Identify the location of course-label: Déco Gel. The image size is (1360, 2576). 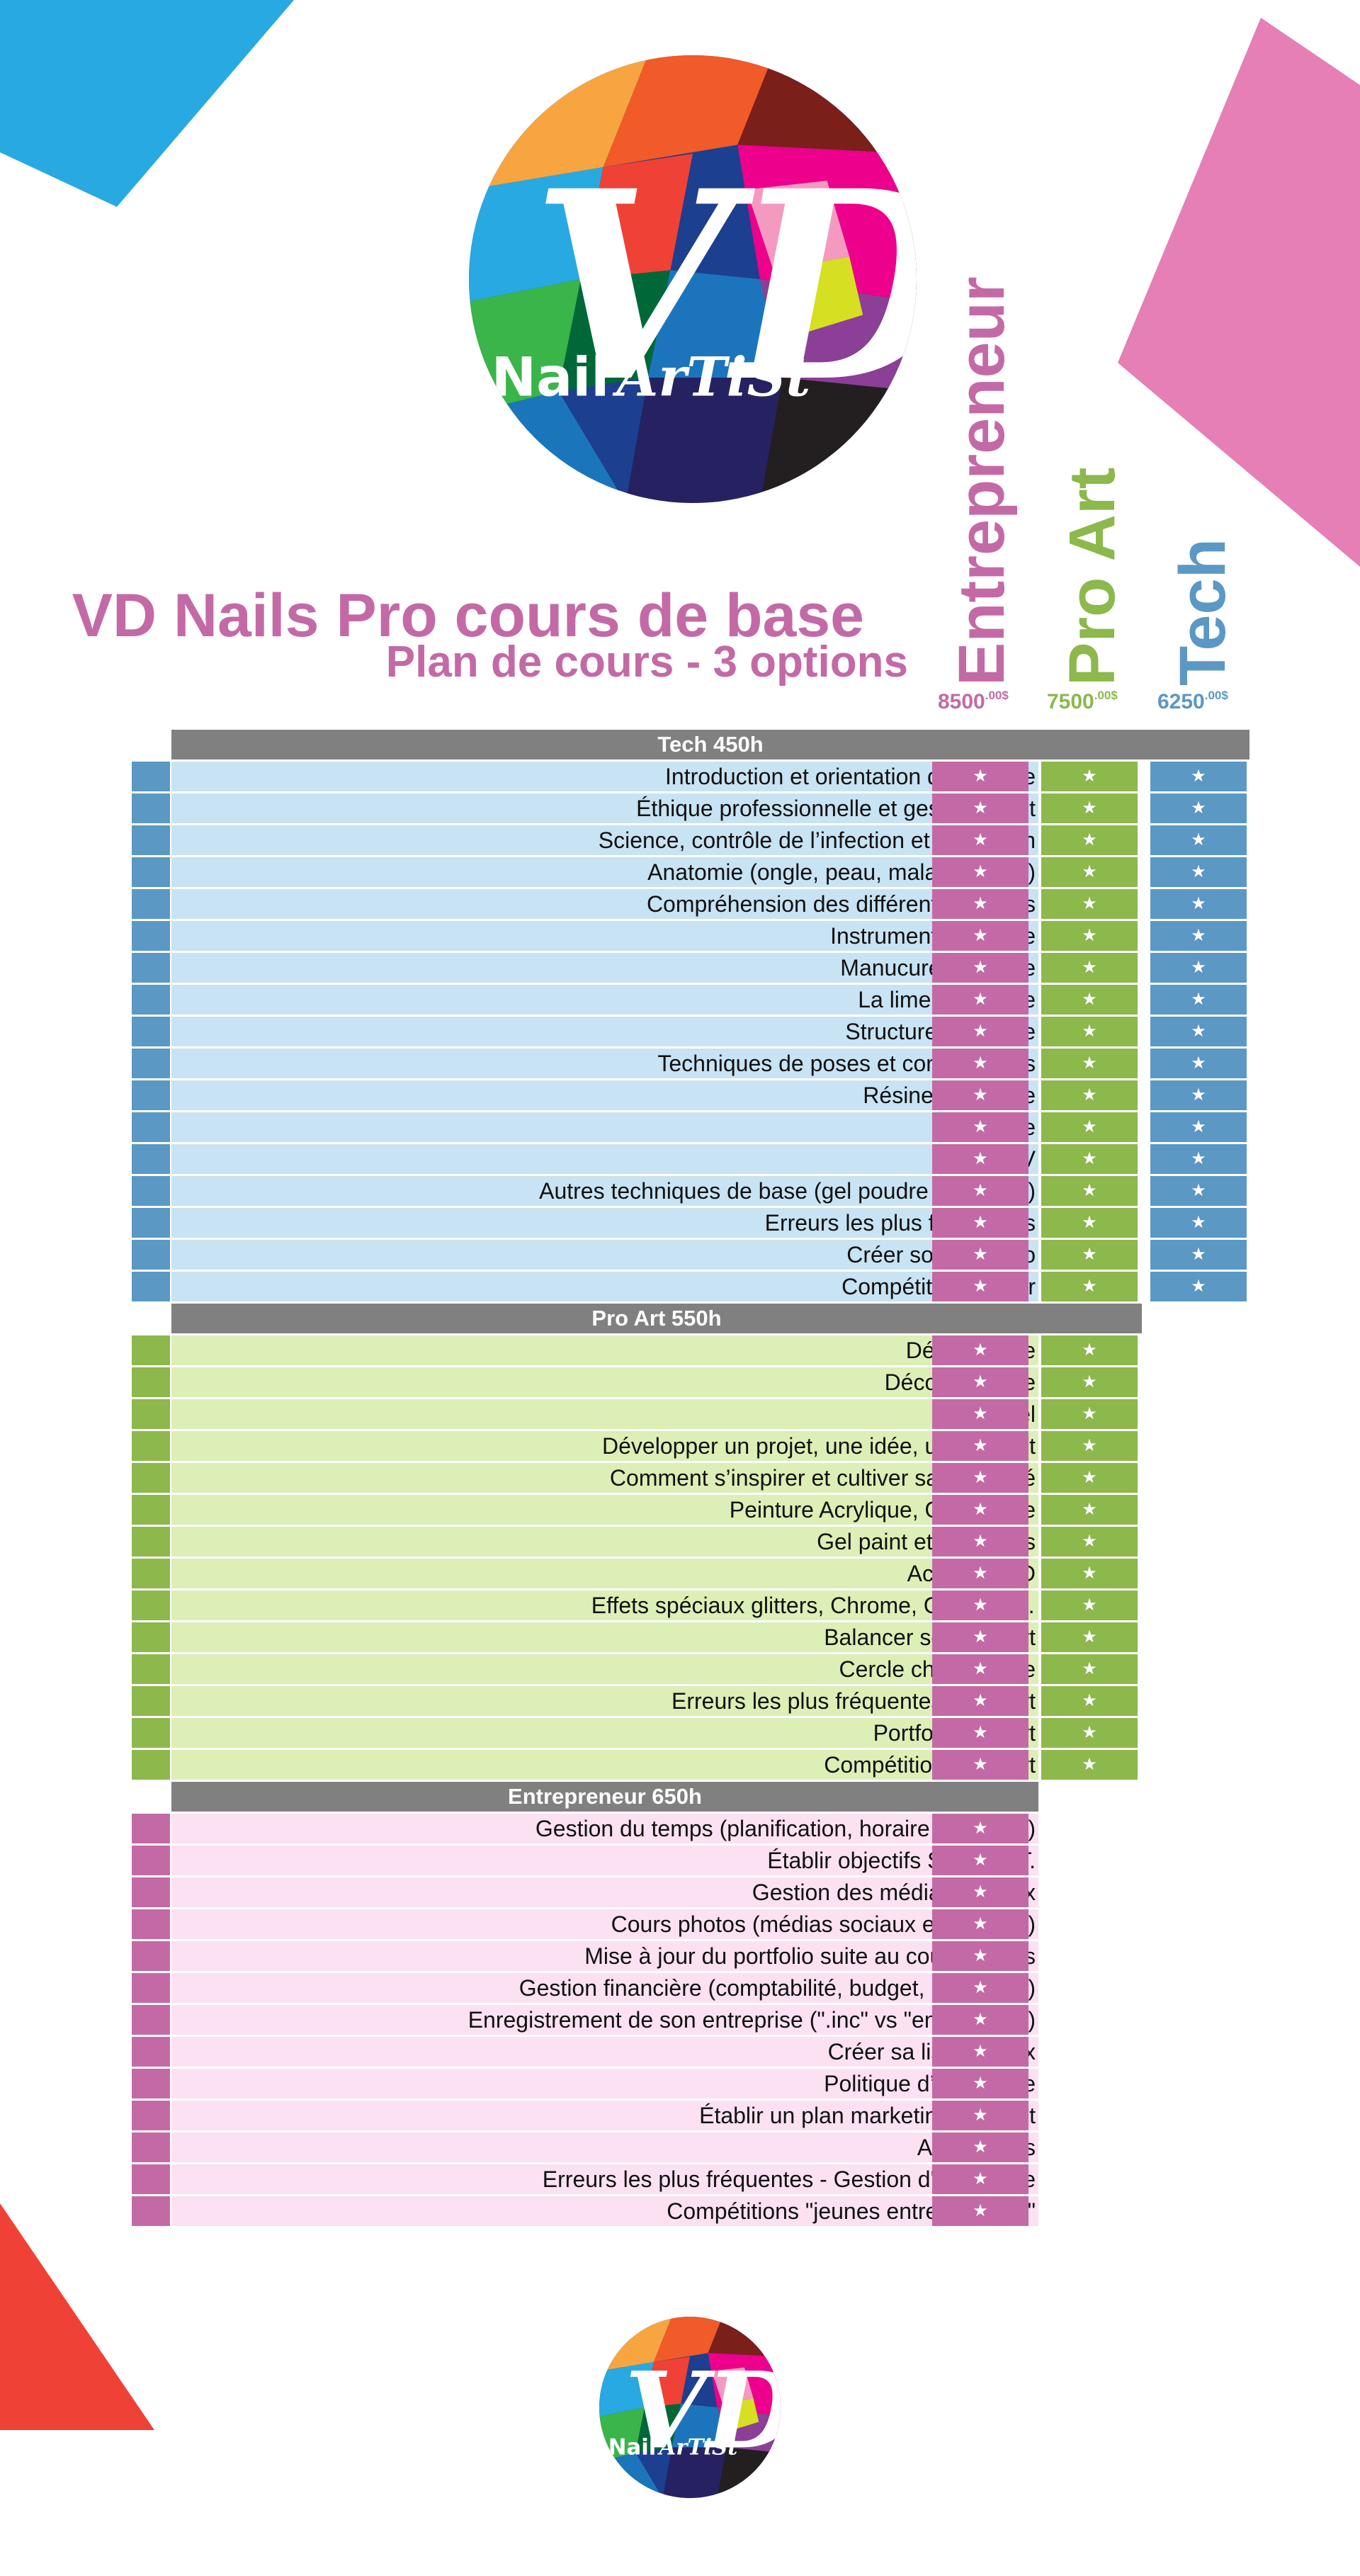
(605, 1414).